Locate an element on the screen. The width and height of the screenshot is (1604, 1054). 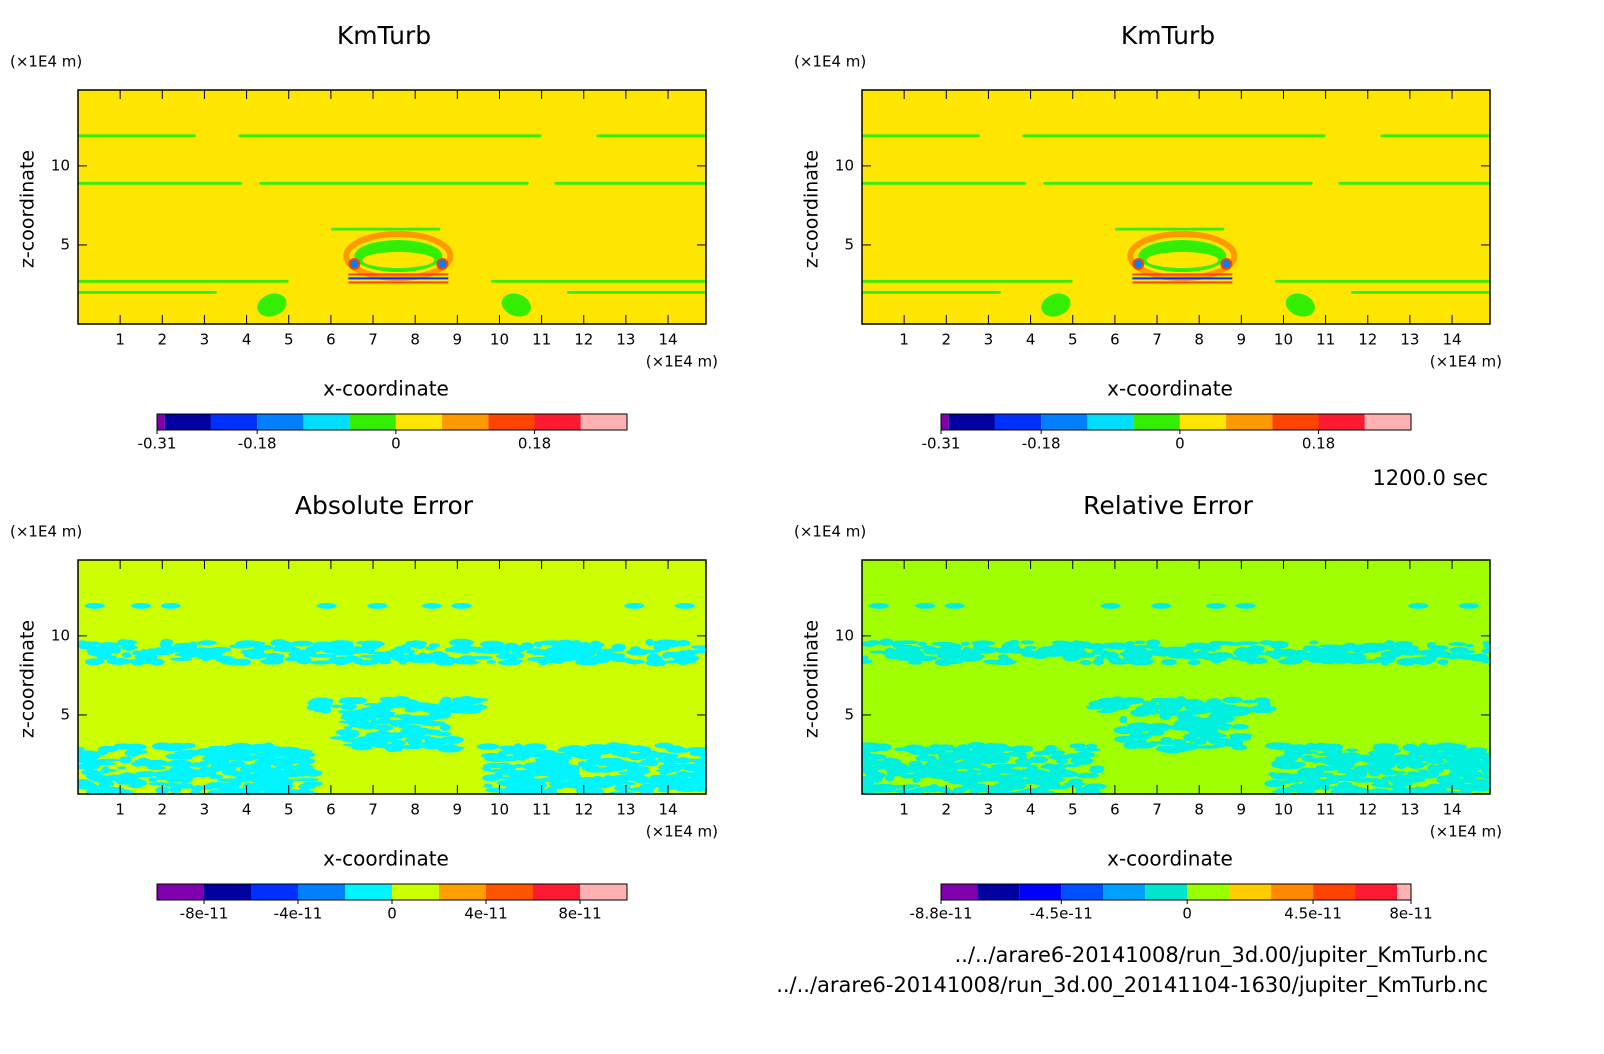
x-tick-label: 6 is located at coordinates (331, 340).